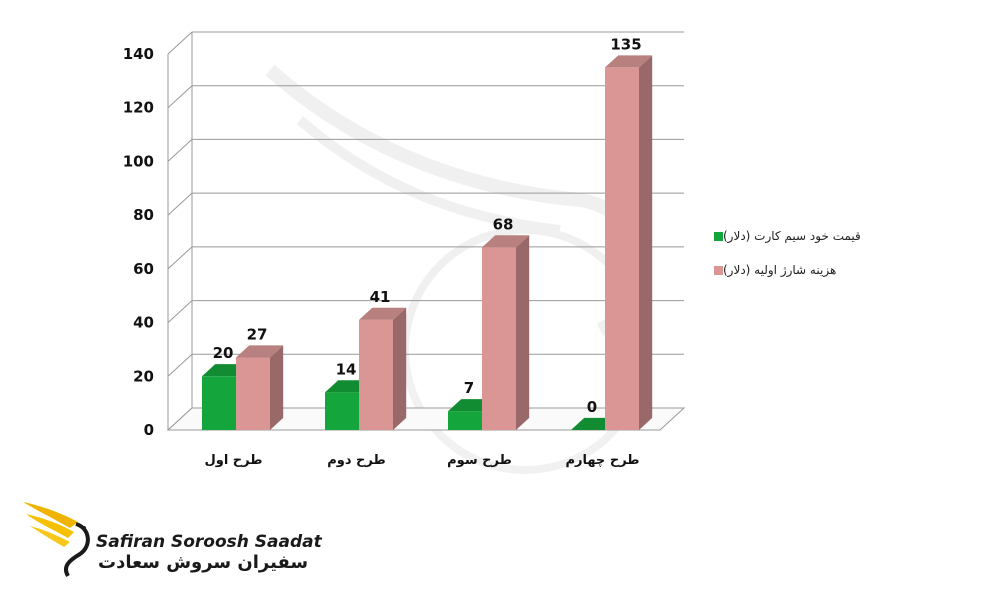 The width and height of the screenshot is (1000, 600). What do you see at coordinates (233, 460) in the screenshot?
I see `x-tick-label-1: طرح اول` at bounding box center [233, 460].